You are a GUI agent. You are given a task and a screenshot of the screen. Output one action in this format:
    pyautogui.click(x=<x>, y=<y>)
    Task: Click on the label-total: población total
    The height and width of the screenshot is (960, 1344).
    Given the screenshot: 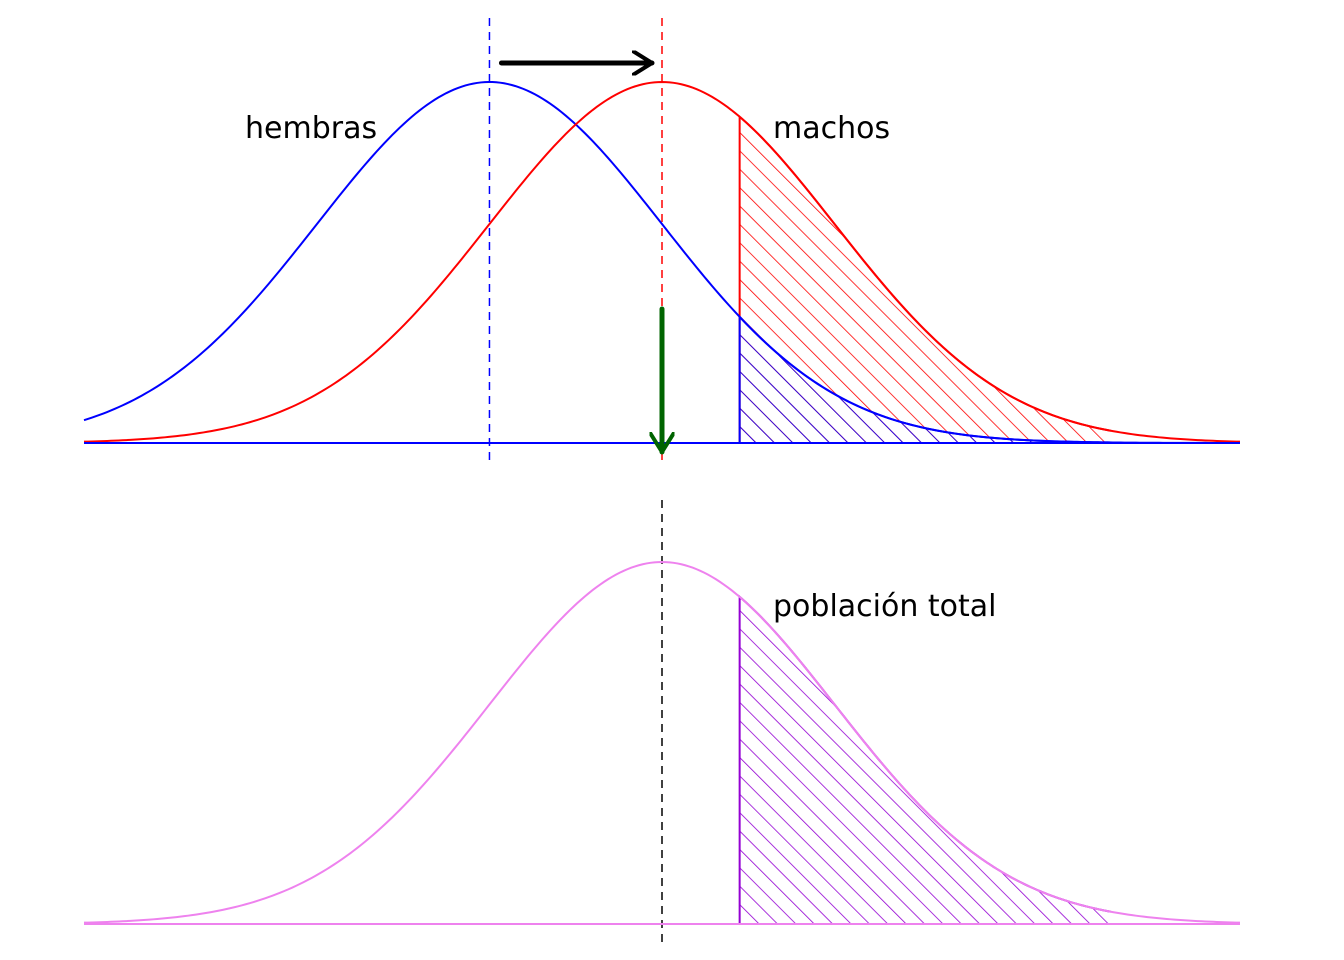 What is the action you would take?
    pyautogui.click(x=885, y=606)
    